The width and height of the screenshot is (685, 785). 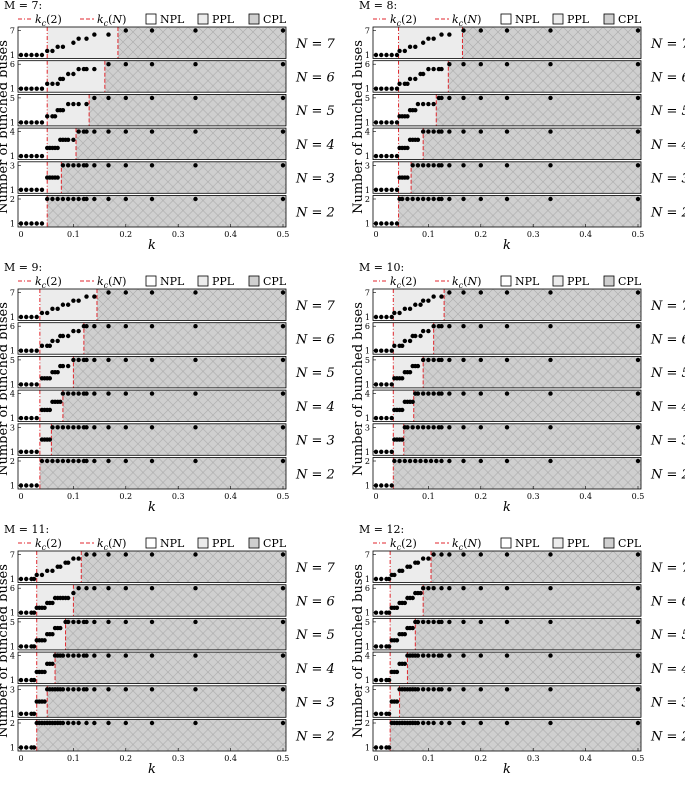 I want to click on ytick-top: 3, so click(x=12, y=165).